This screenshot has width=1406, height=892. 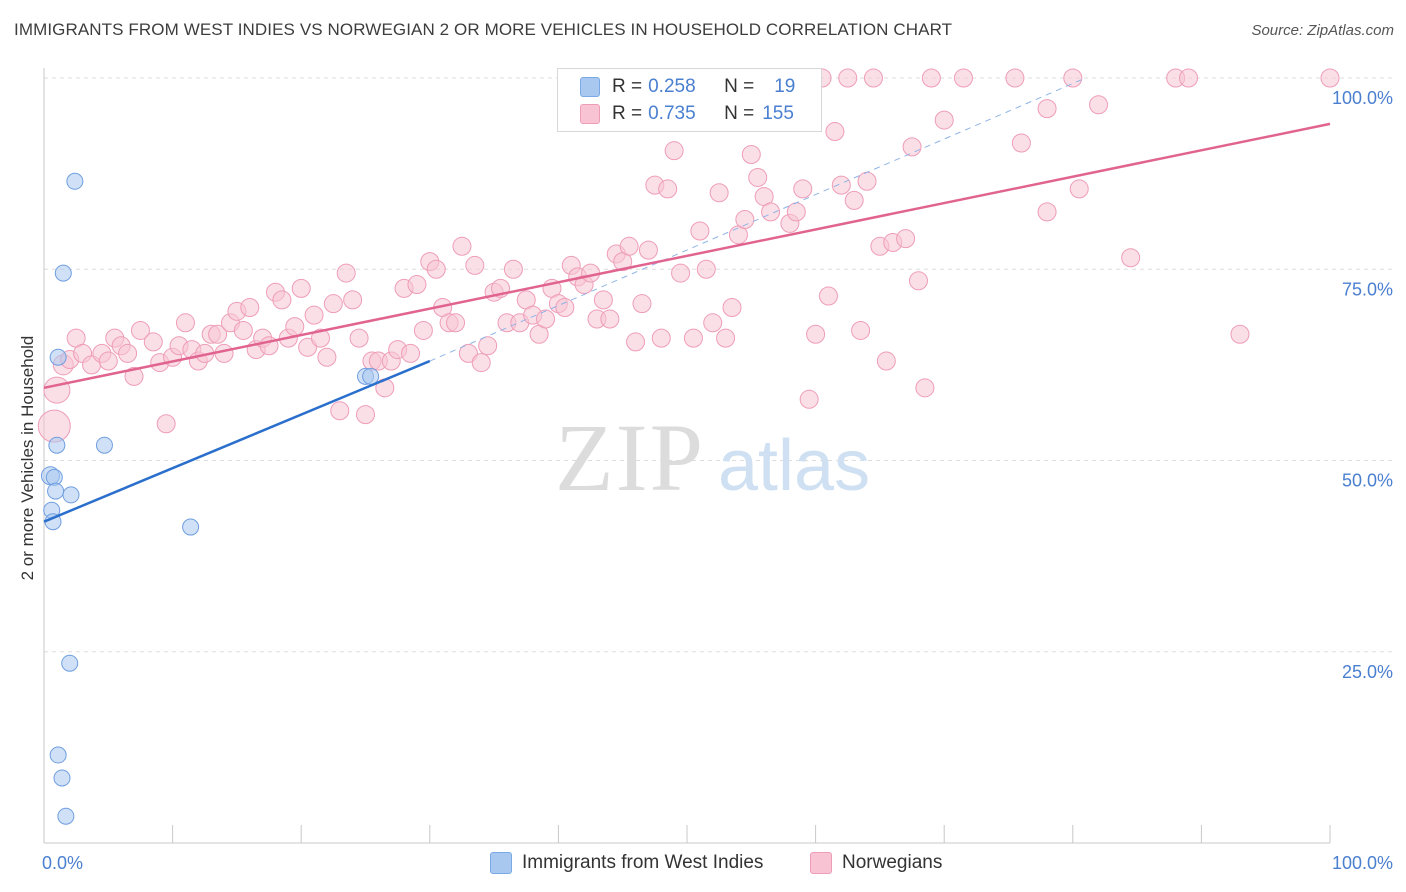 I want to click on y-tick-label: 50.0%, so click(x=1367, y=481).